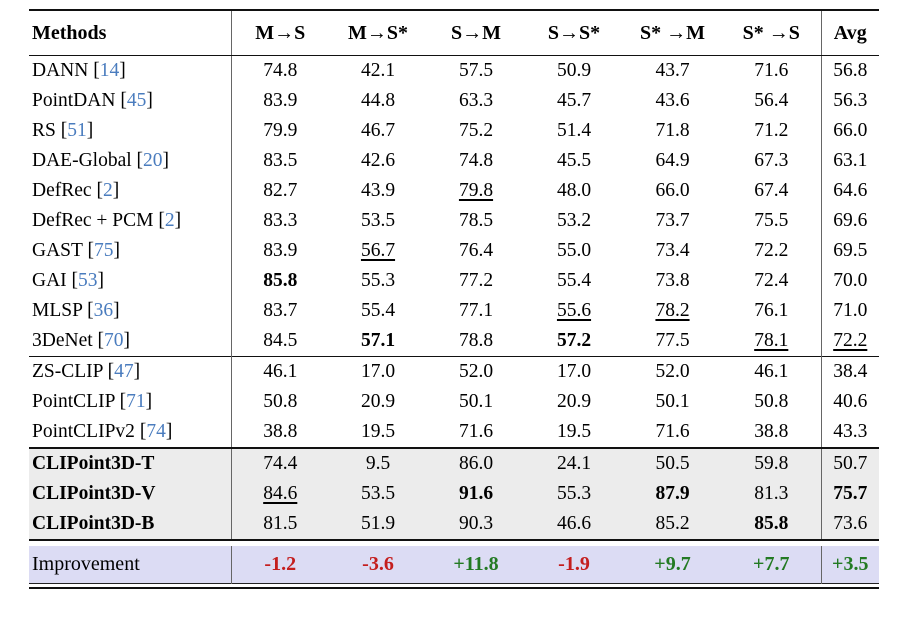  What do you see at coordinates (849, 402) in the screenshot?
I see `value-cell: 40.6` at bounding box center [849, 402].